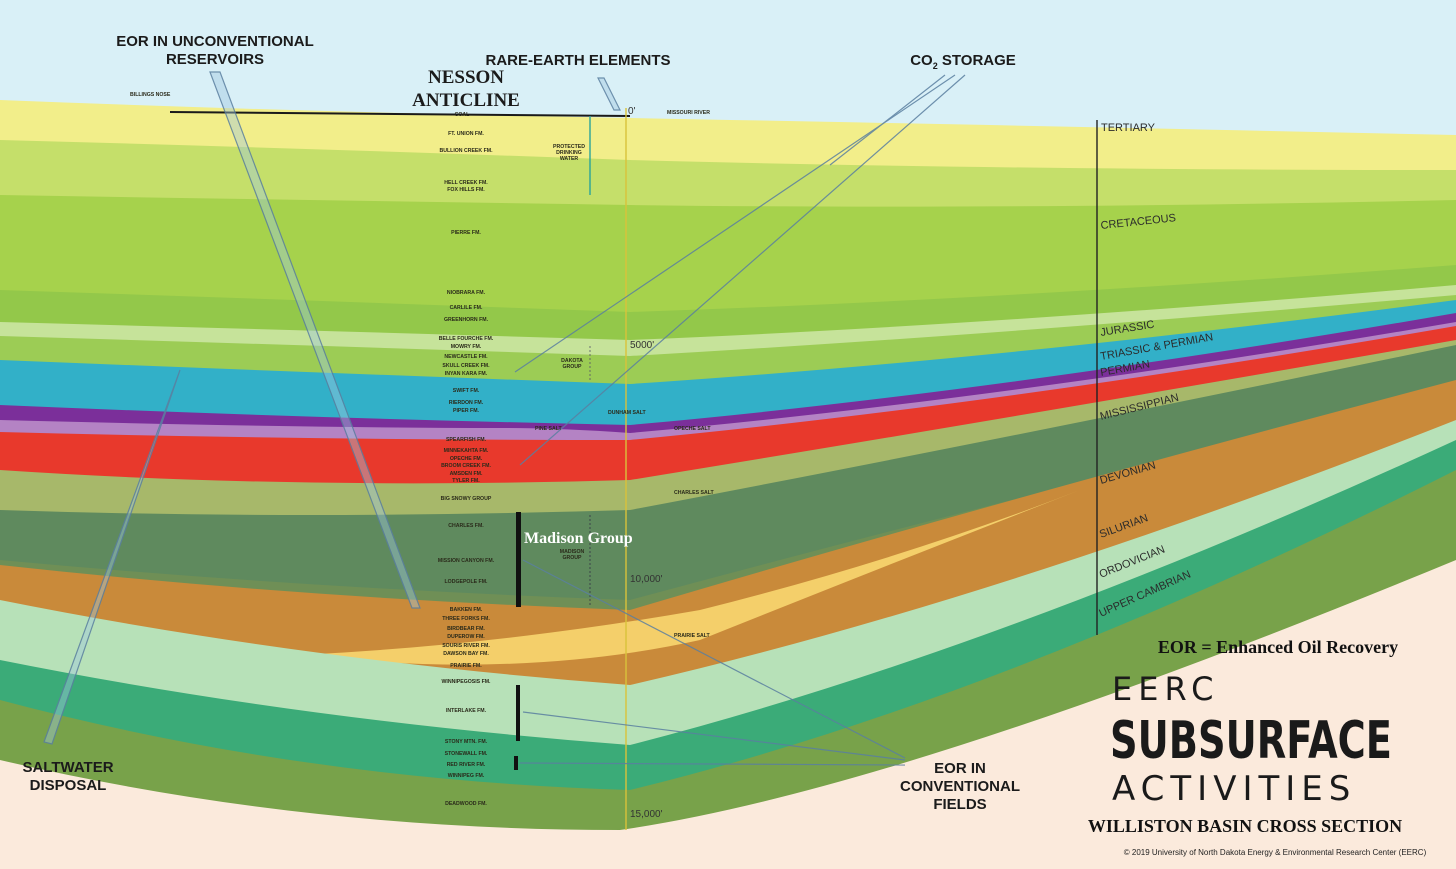 This screenshot has width=1456, height=869. I want to click on opeche-salt-label: OPECHE SALT, so click(692, 429).